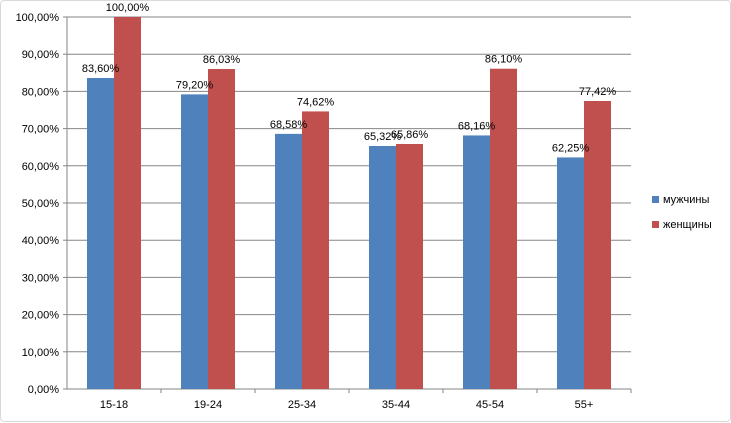 This screenshot has height=423, width=731. What do you see at coordinates (222, 60) in the screenshot?
I see `data-label: 86,03%` at bounding box center [222, 60].